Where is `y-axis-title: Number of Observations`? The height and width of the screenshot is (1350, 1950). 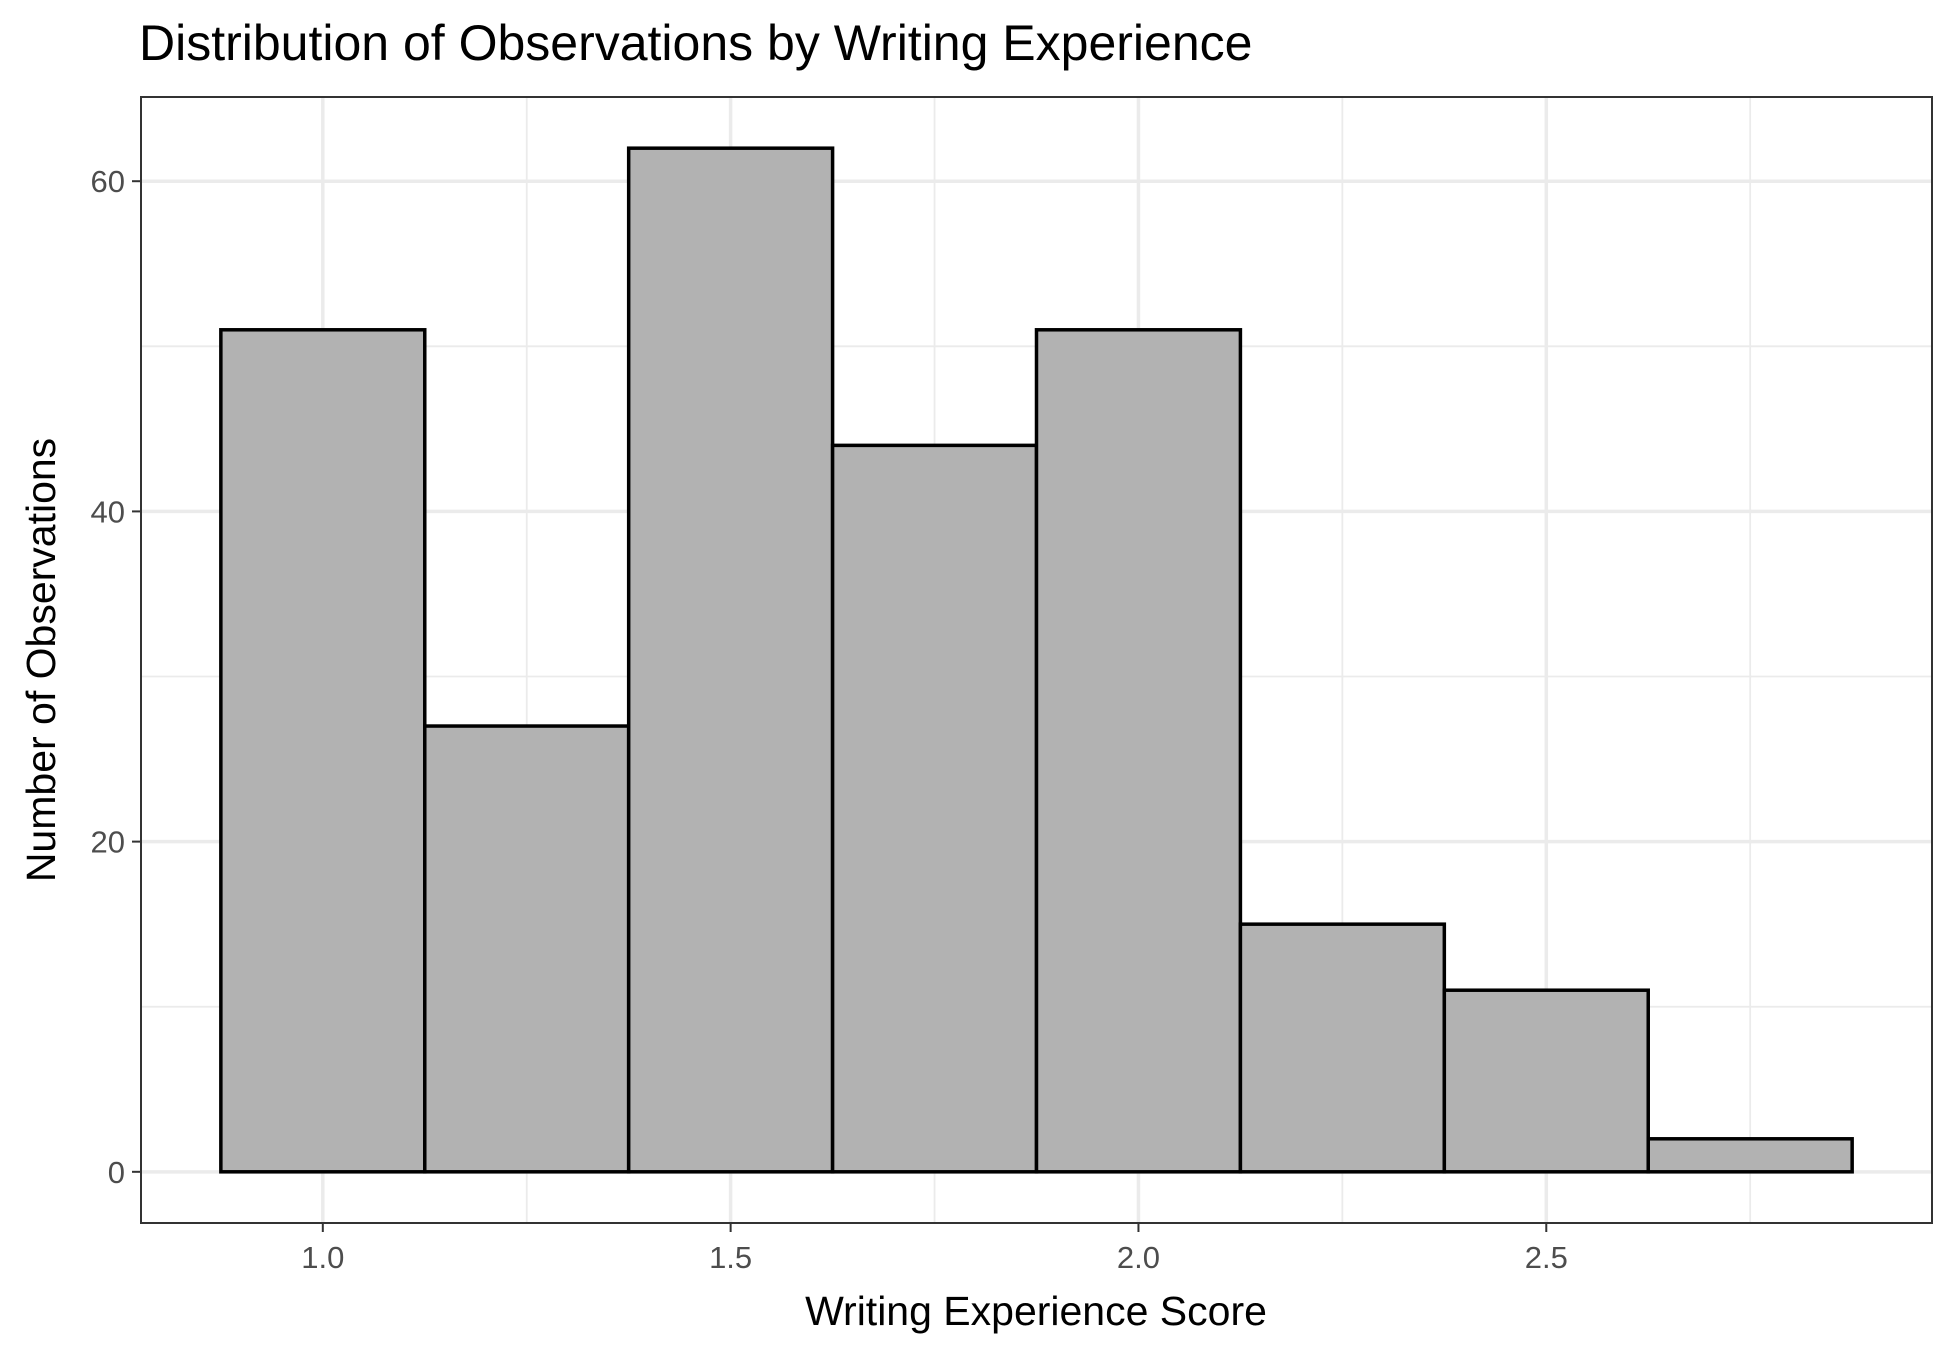 y-axis-title: Number of Observations is located at coordinates (41, 660).